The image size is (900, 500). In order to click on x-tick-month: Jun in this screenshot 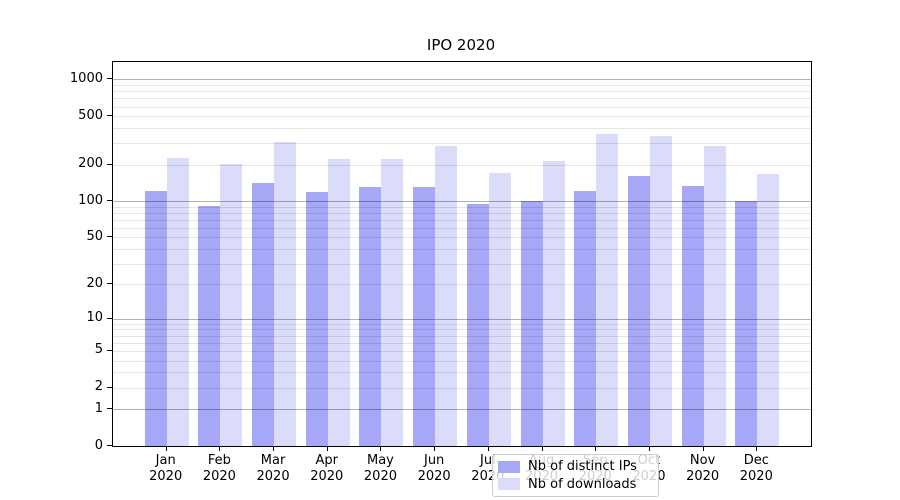, I will do `click(434, 460)`.